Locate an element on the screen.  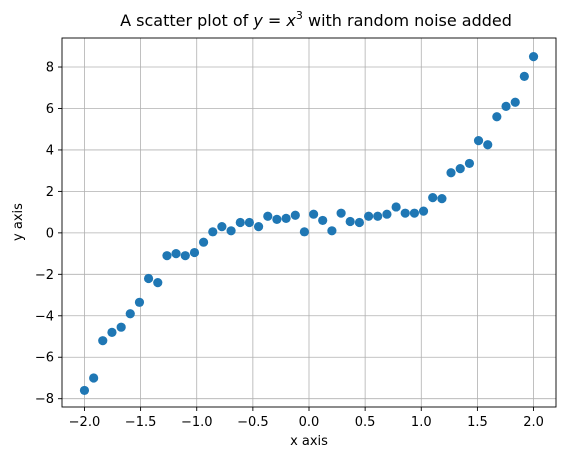
x-tick-label: −1.0 is located at coordinates (197, 422).